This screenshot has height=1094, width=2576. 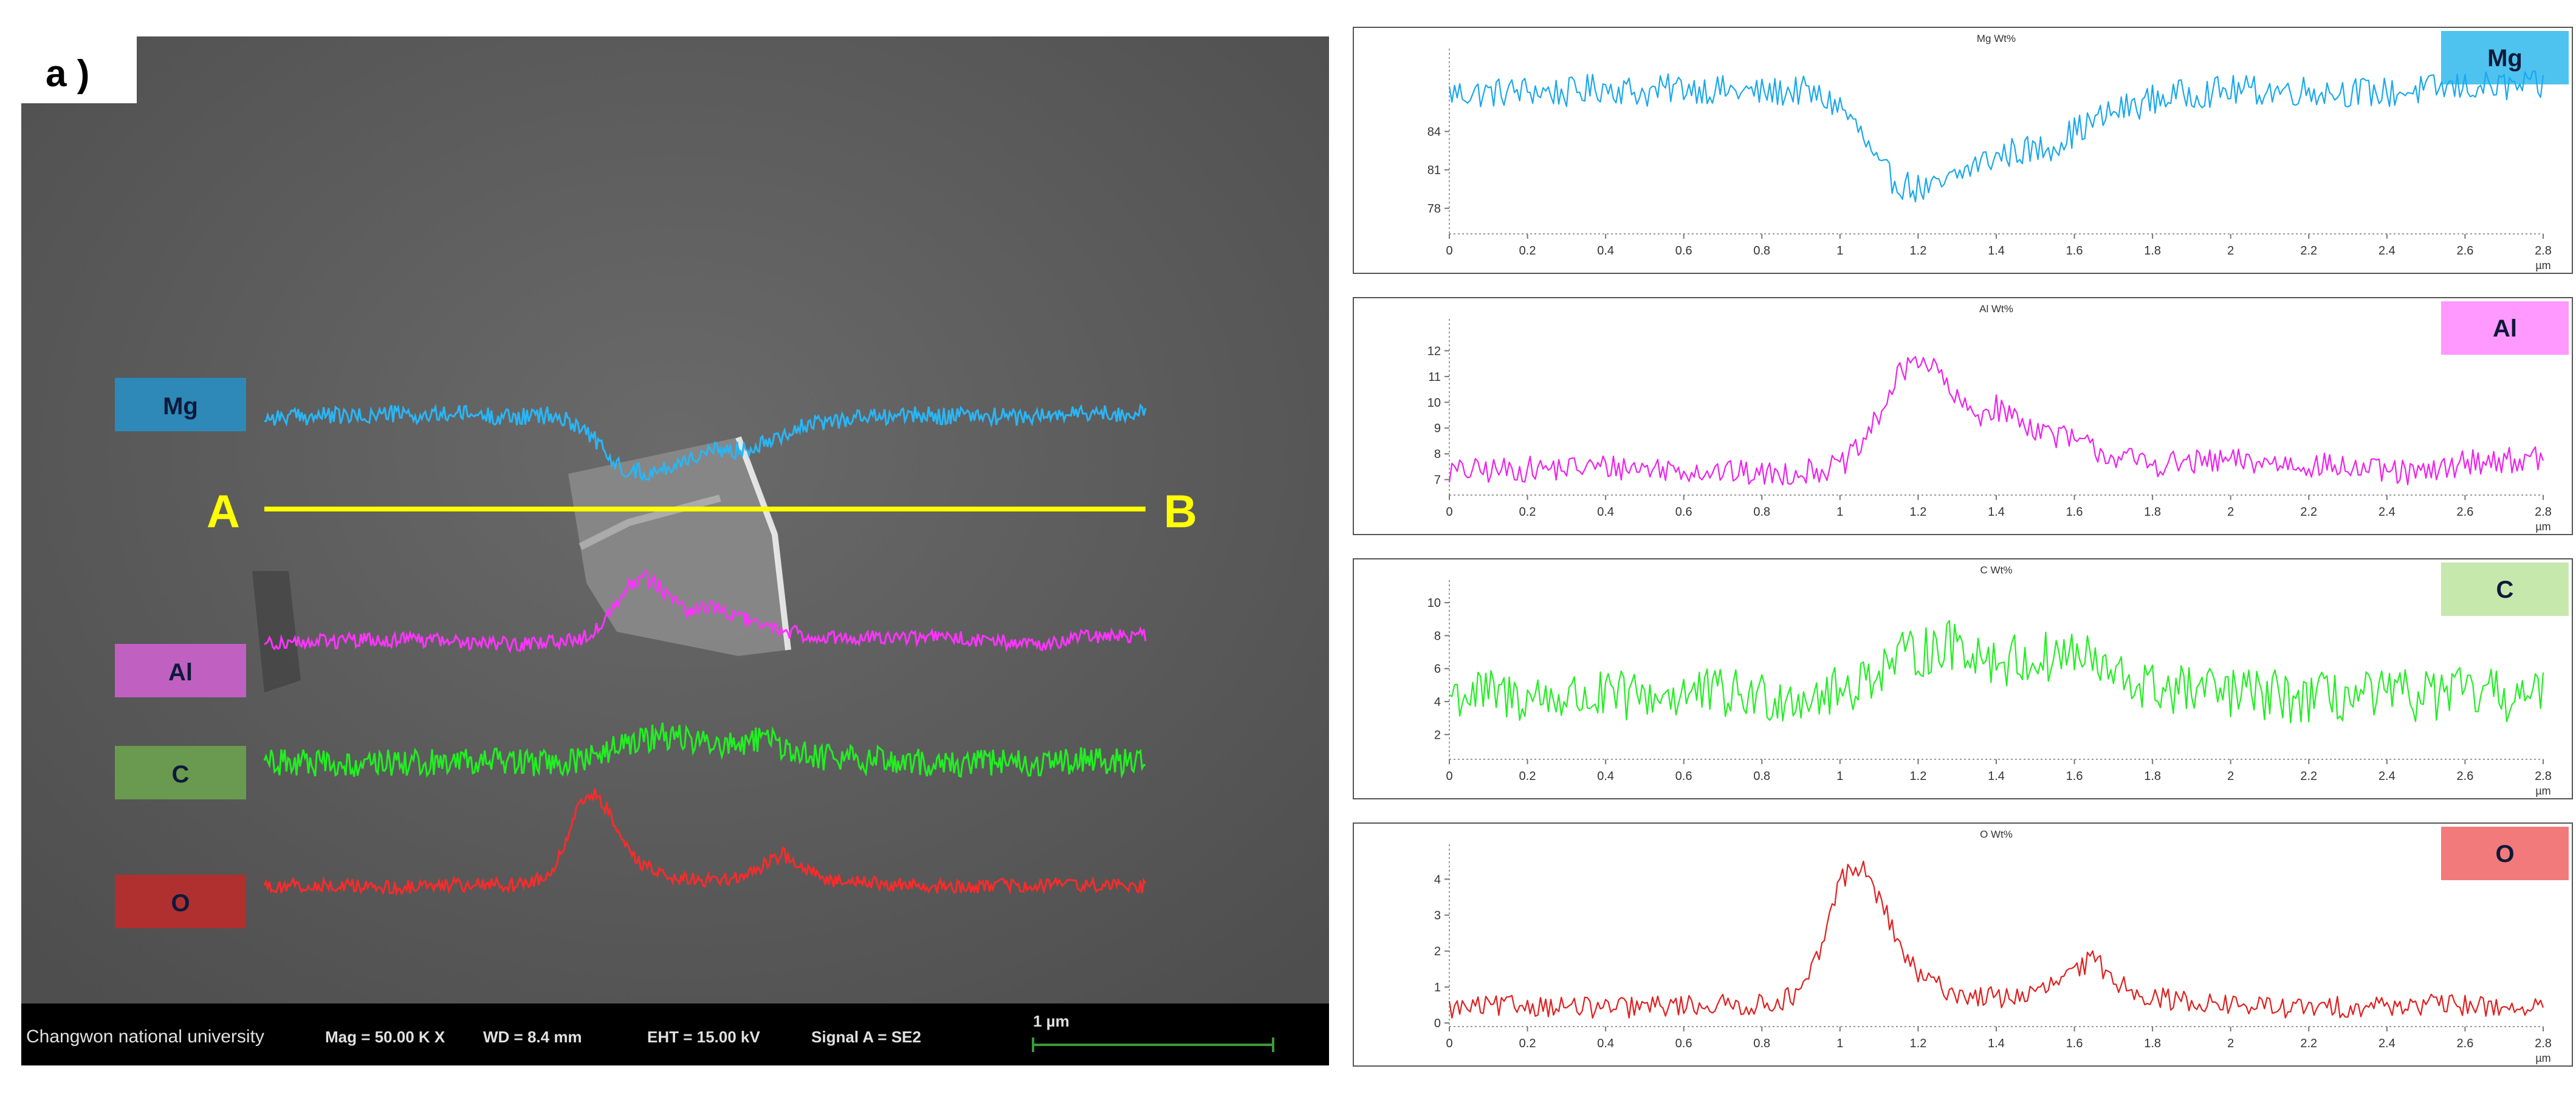 What do you see at coordinates (1180, 512) in the screenshot?
I see `scan-end-label: B` at bounding box center [1180, 512].